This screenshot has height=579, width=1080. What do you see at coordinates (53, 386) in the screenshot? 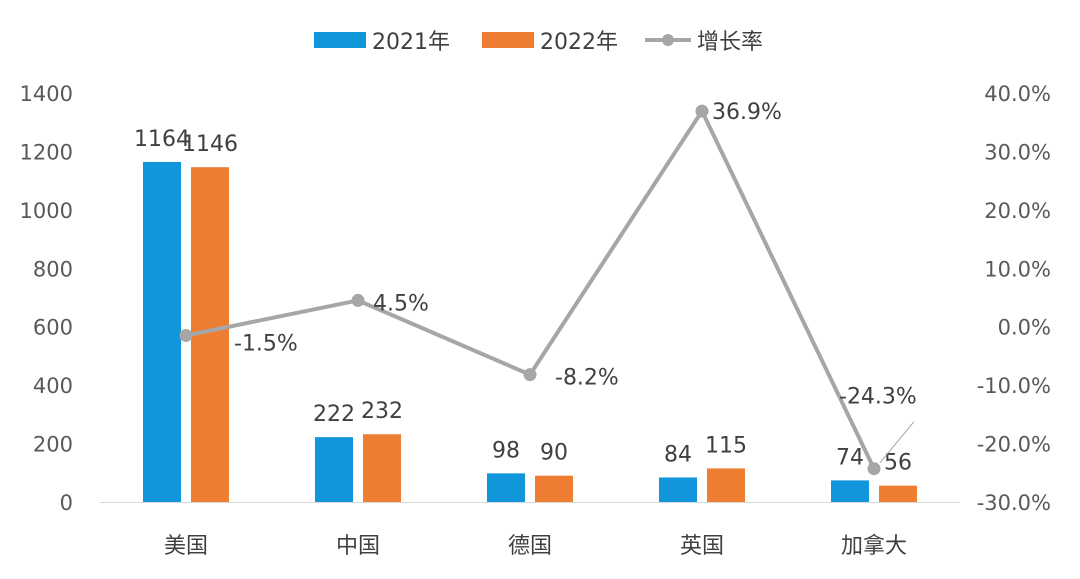
I see `left-tick-label: 400` at bounding box center [53, 386].